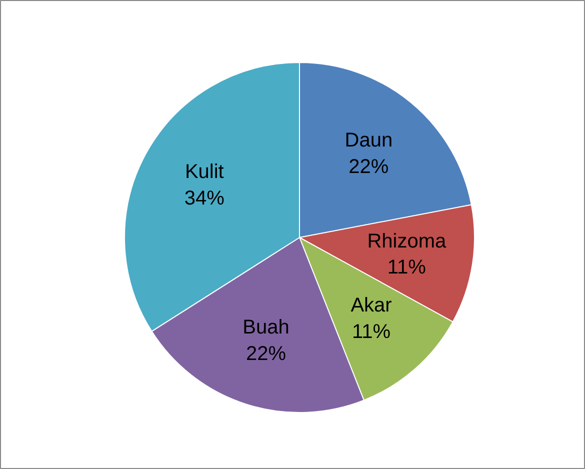 The image size is (585, 469). I want to click on data-label: 34%, so click(204, 198).